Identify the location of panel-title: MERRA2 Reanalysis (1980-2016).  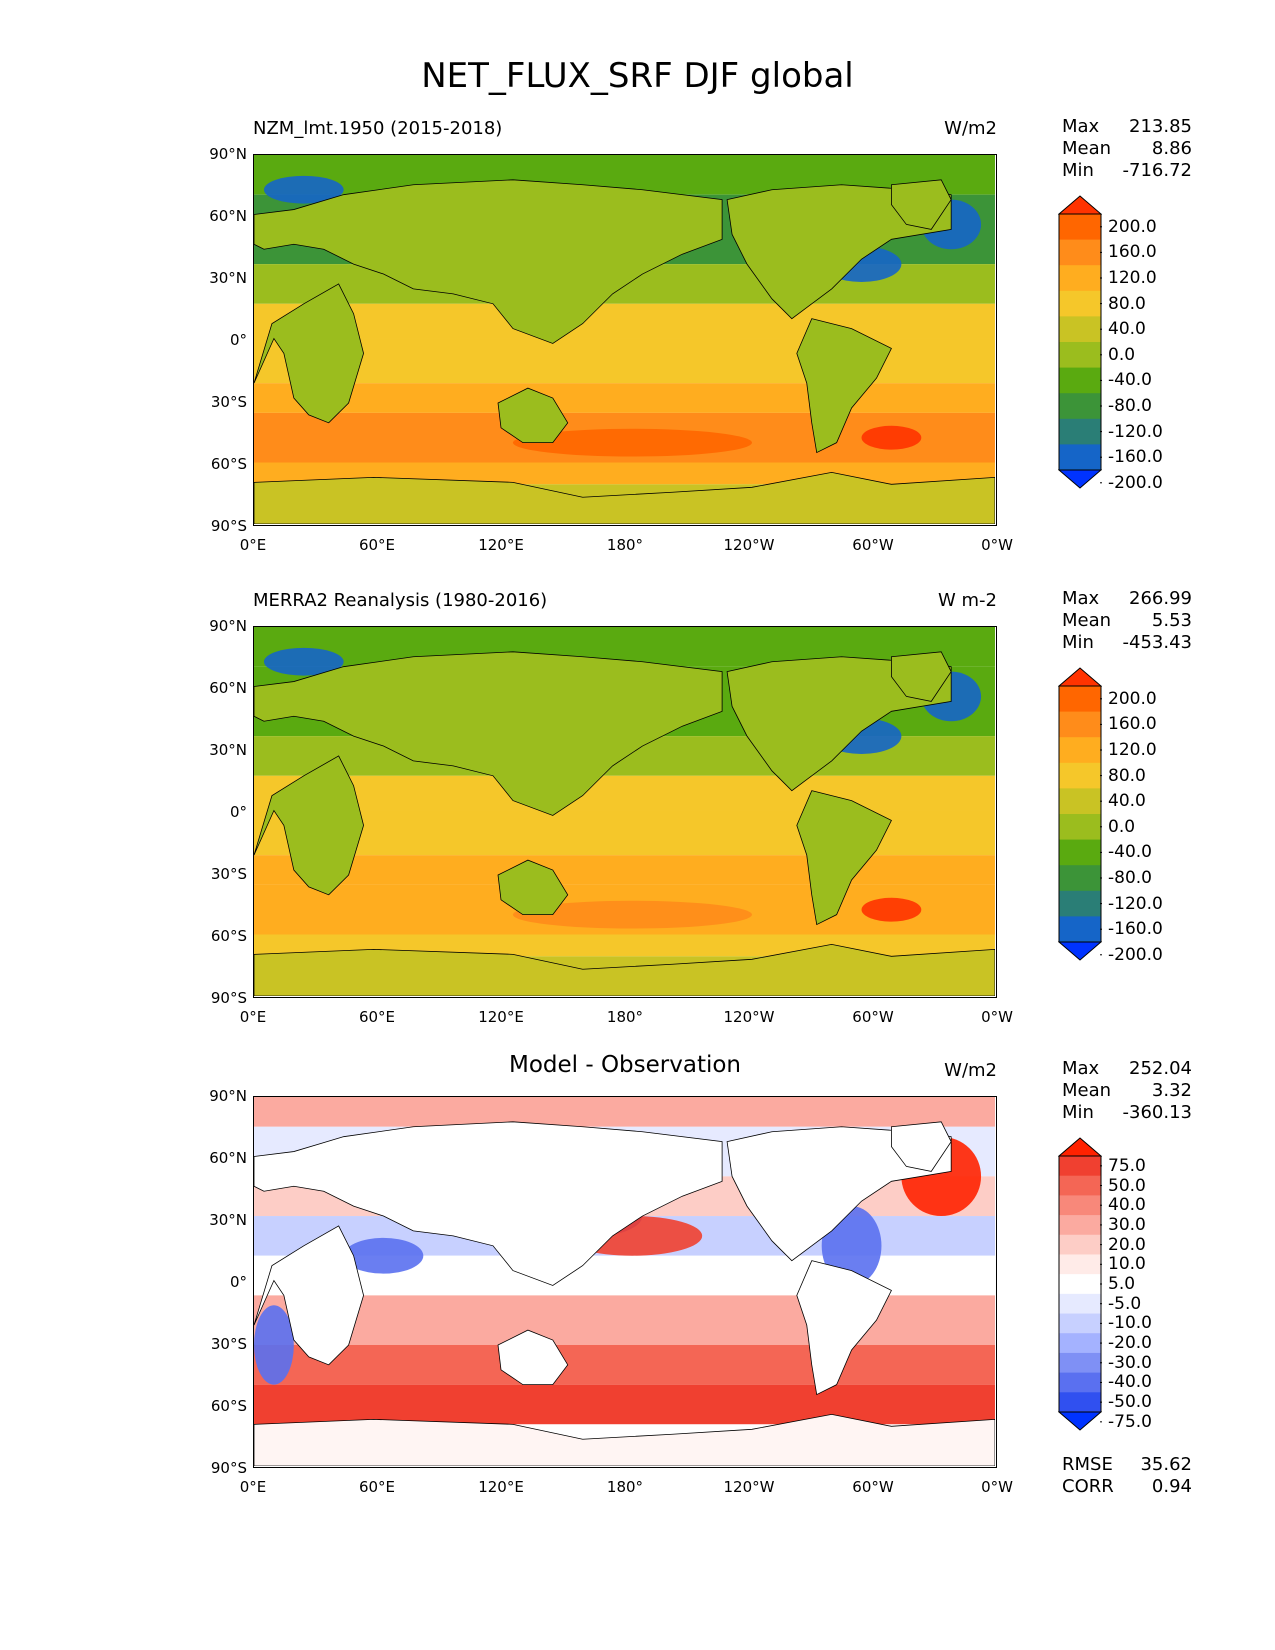
(400, 600).